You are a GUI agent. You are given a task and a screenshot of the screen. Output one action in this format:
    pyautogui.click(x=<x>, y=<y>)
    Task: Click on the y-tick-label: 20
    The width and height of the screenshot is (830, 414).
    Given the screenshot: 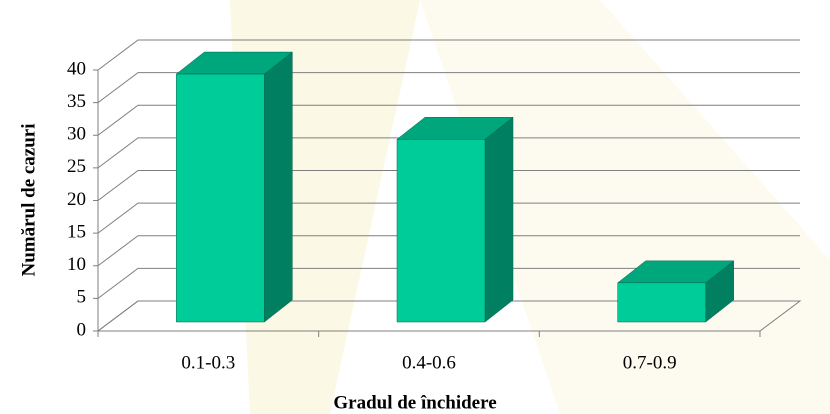 What is the action you would take?
    pyautogui.click(x=76, y=199)
    